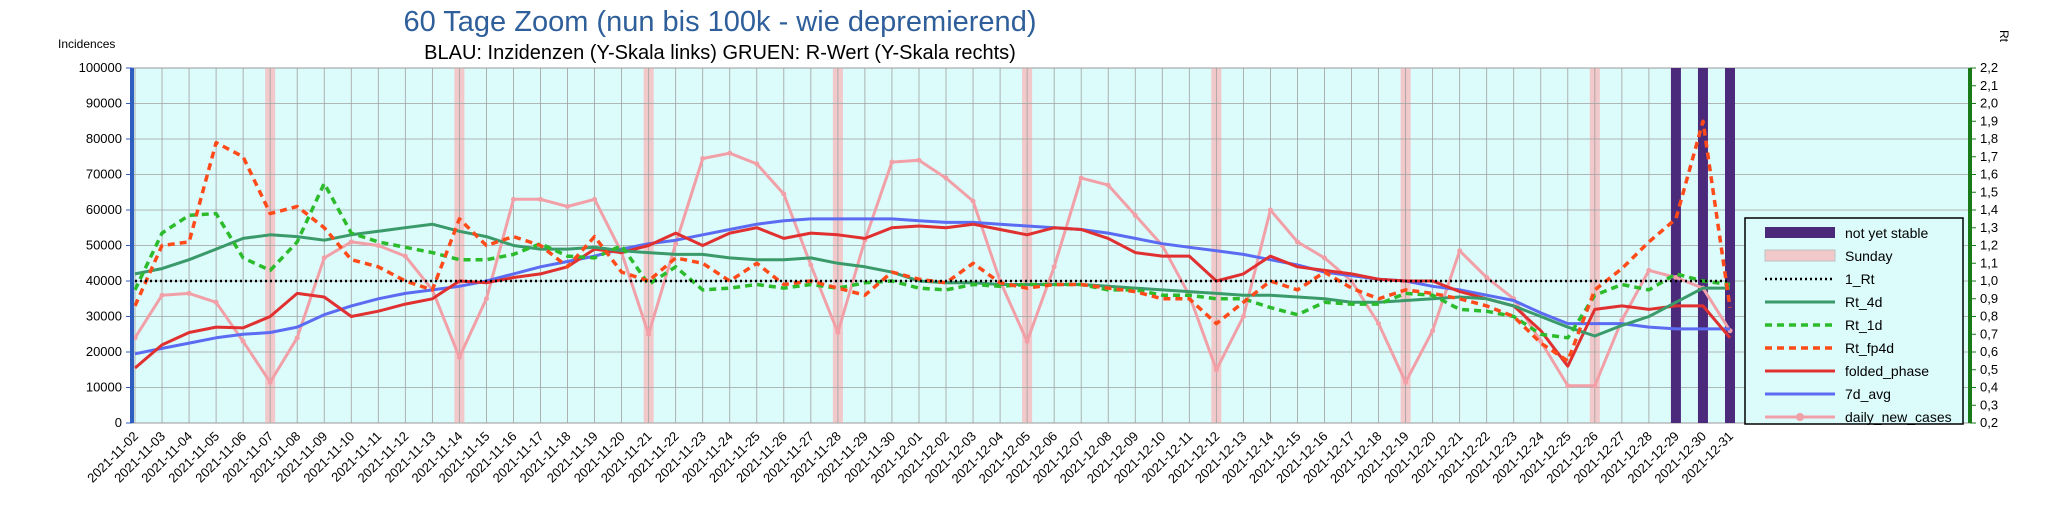 Image resolution: width=2048 pixels, height=527 pixels. What do you see at coordinates (1868, 256) in the screenshot?
I see `legend-label: Sunday` at bounding box center [1868, 256].